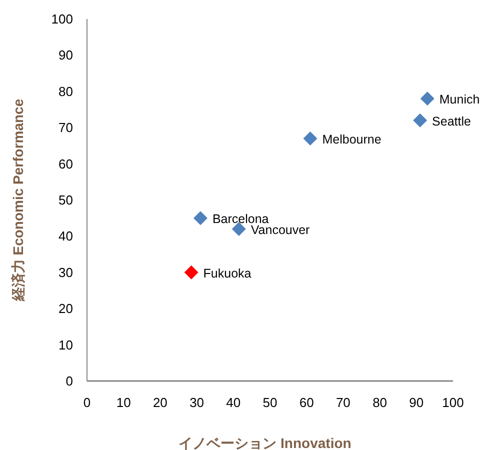  What do you see at coordinates (65, 91) in the screenshot?
I see `y-tick-label: 80` at bounding box center [65, 91].